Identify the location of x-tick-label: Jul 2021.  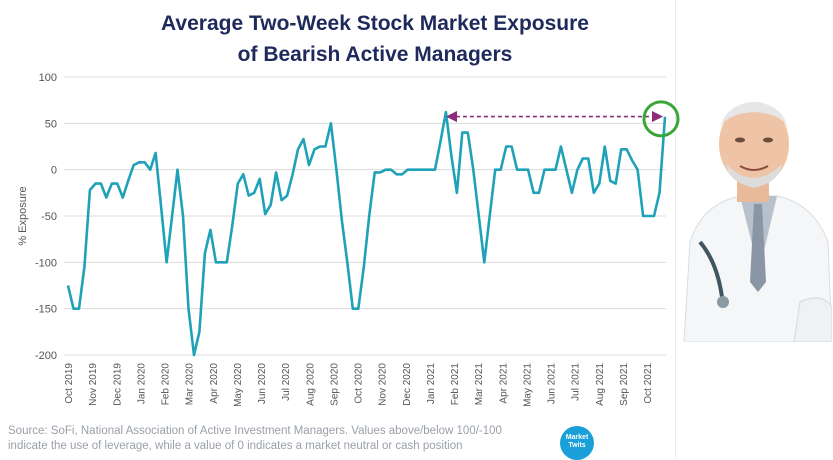
(576, 382).